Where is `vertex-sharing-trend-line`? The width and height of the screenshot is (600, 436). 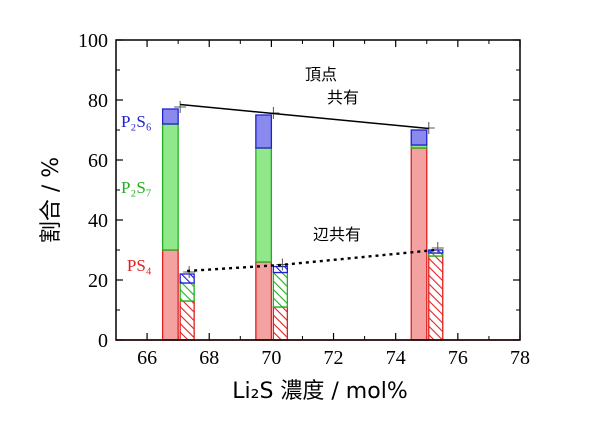 vertex-sharing-trend-line is located at coordinates (304, 116).